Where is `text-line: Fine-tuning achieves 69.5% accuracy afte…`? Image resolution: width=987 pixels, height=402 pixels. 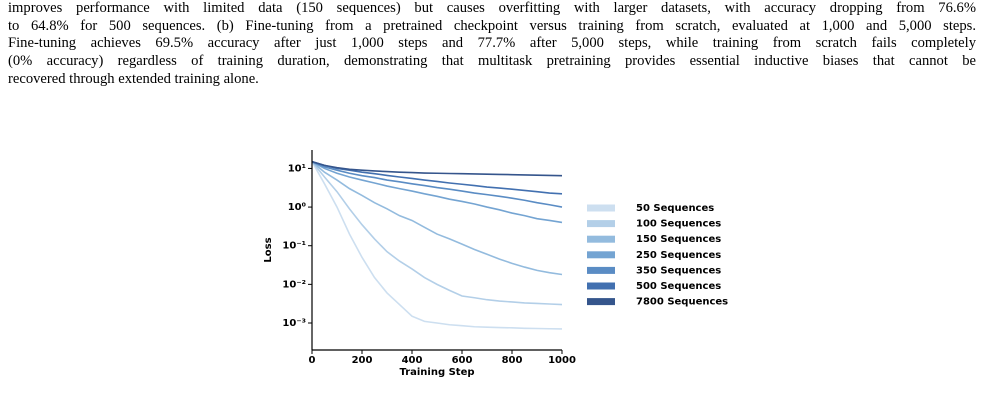
text-line: Fine-tuning achieves 69.5% accuracy afte… is located at coordinates (492, 43).